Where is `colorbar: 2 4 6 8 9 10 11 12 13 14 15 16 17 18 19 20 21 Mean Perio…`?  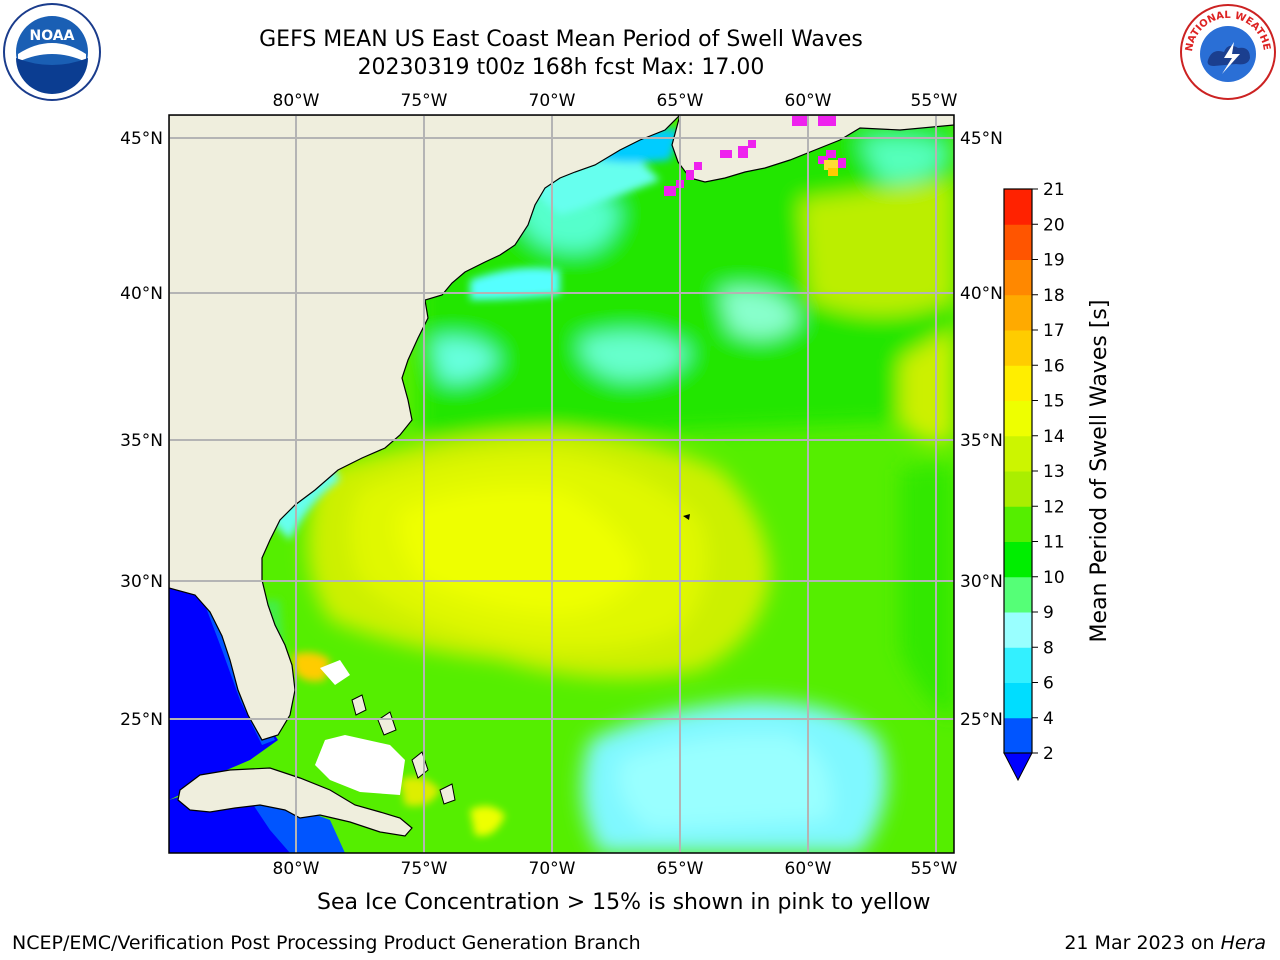 colorbar: 2 4 6 8 9 10 11 12 13 14 15 16 17 18 19 20 21 Mean Perio… is located at coordinates (1057, 481).